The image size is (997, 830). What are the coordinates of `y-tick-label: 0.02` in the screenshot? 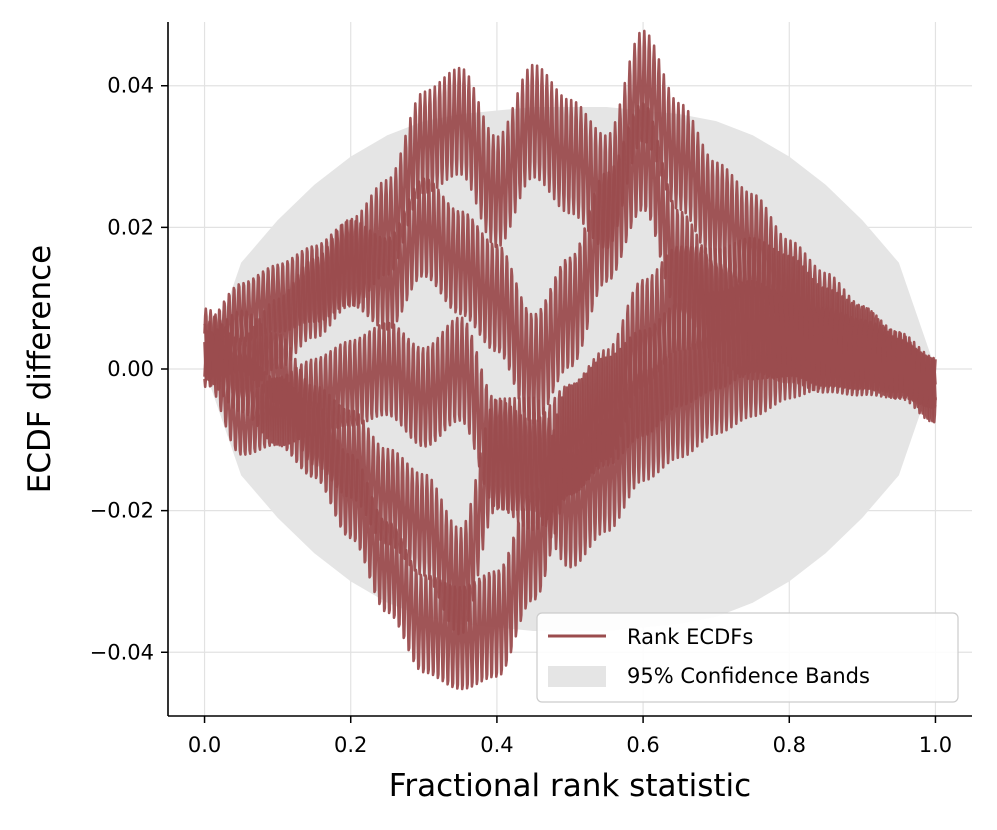 It's located at (130, 227).